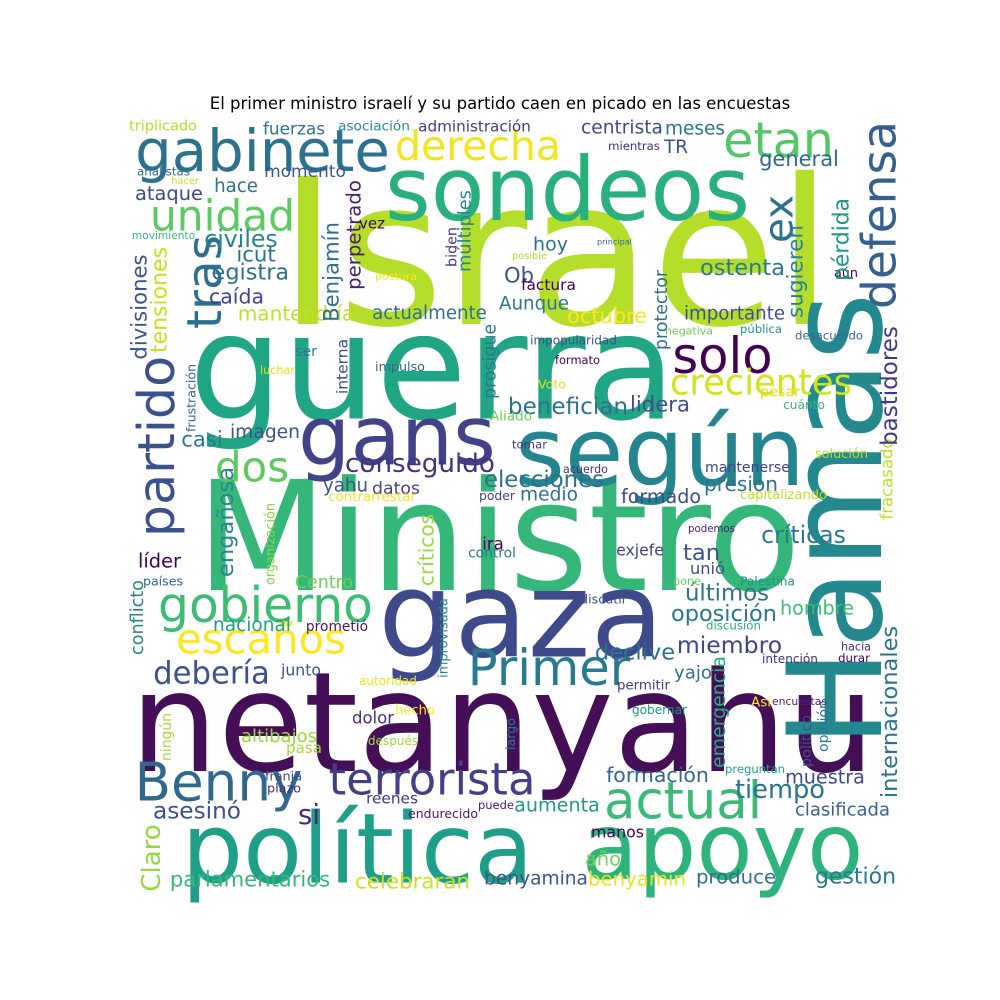 The image size is (1000, 1000). What do you see at coordinates (324, 583) in the screenshot?
I see `cloud-word-centro: Centro` at bounding box center [324, 583].